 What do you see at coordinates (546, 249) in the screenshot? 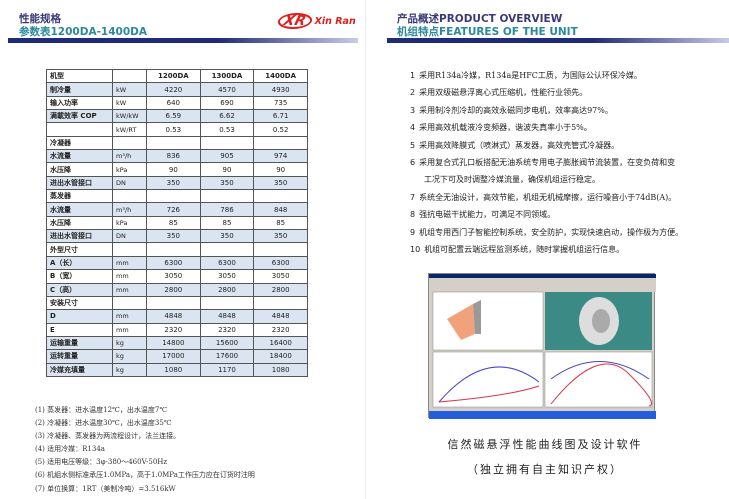
I see `feature-item: 10 机组可配置云端远程监测系统，随时掌握机组运行信息。` at bounding box center [546, 249].